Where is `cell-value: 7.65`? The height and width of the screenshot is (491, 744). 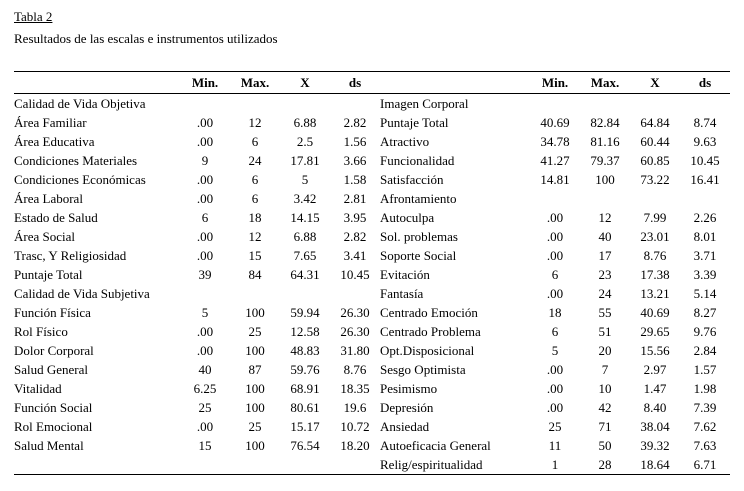
cell-value: 7.65 is located at coordinates (305, 255).